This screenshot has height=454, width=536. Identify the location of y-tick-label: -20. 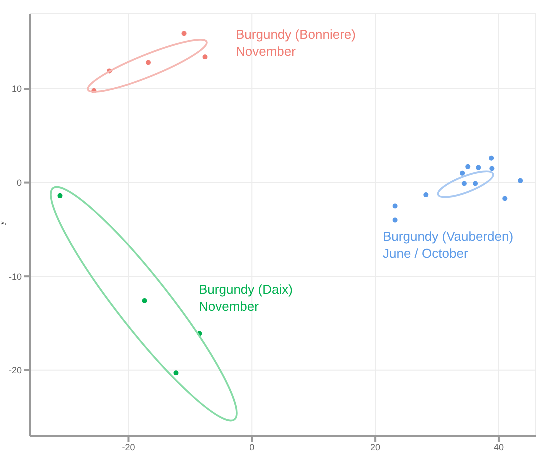
(15, 371).